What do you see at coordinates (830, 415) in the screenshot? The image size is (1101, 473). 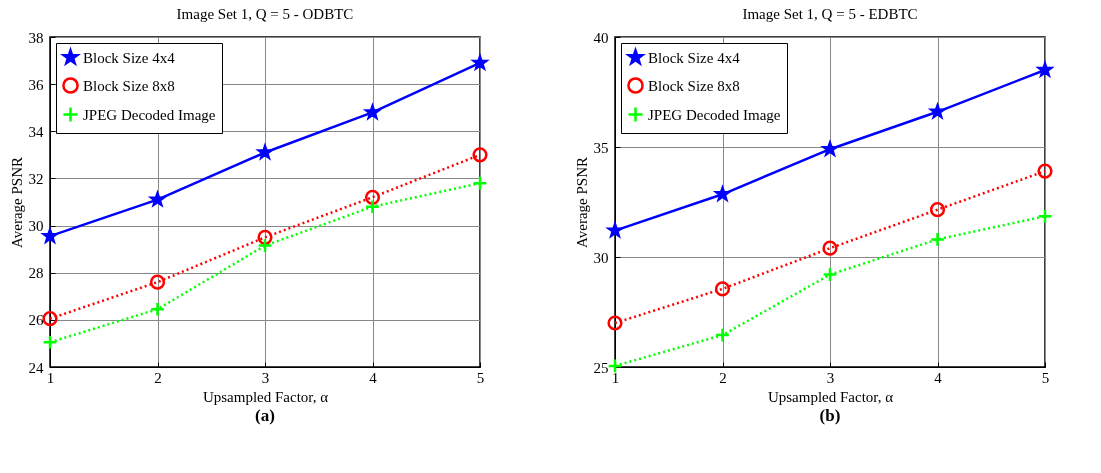 I see `text: (b)` at bounding box center [830, 415].